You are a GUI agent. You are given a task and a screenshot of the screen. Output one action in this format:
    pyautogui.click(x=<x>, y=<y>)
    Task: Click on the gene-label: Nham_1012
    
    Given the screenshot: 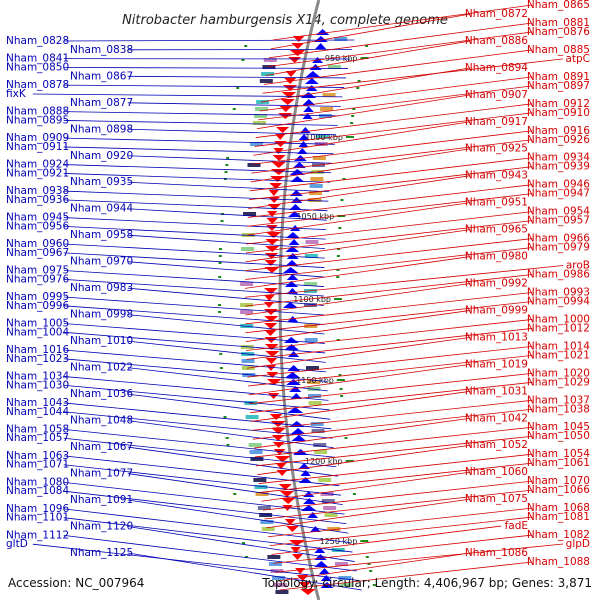 What is the action you would take?
    pyautogui.click(x=558, y=328)
    